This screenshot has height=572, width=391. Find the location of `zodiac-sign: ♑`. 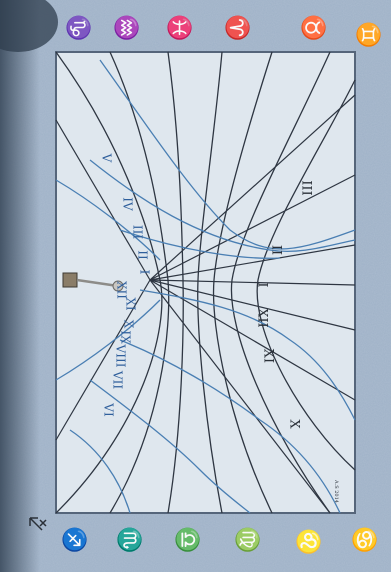

zodiac-sign: ♑ is located at coordinates (78, 27).